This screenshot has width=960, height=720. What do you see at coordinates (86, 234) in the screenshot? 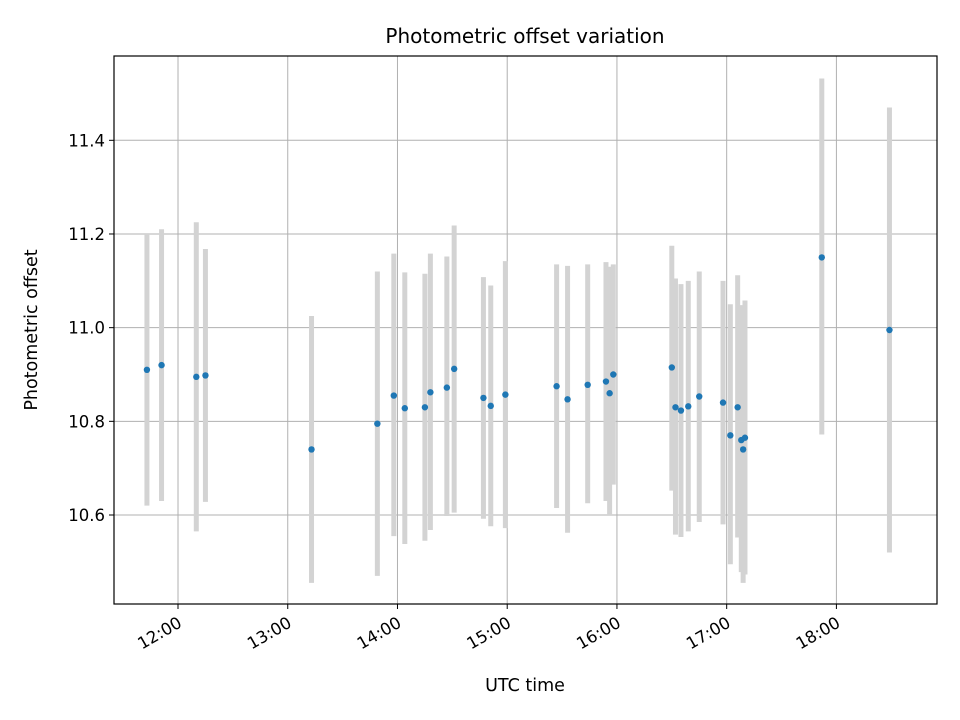
I see `y-tick-label: 11.2` at bounding box center [86, 234].